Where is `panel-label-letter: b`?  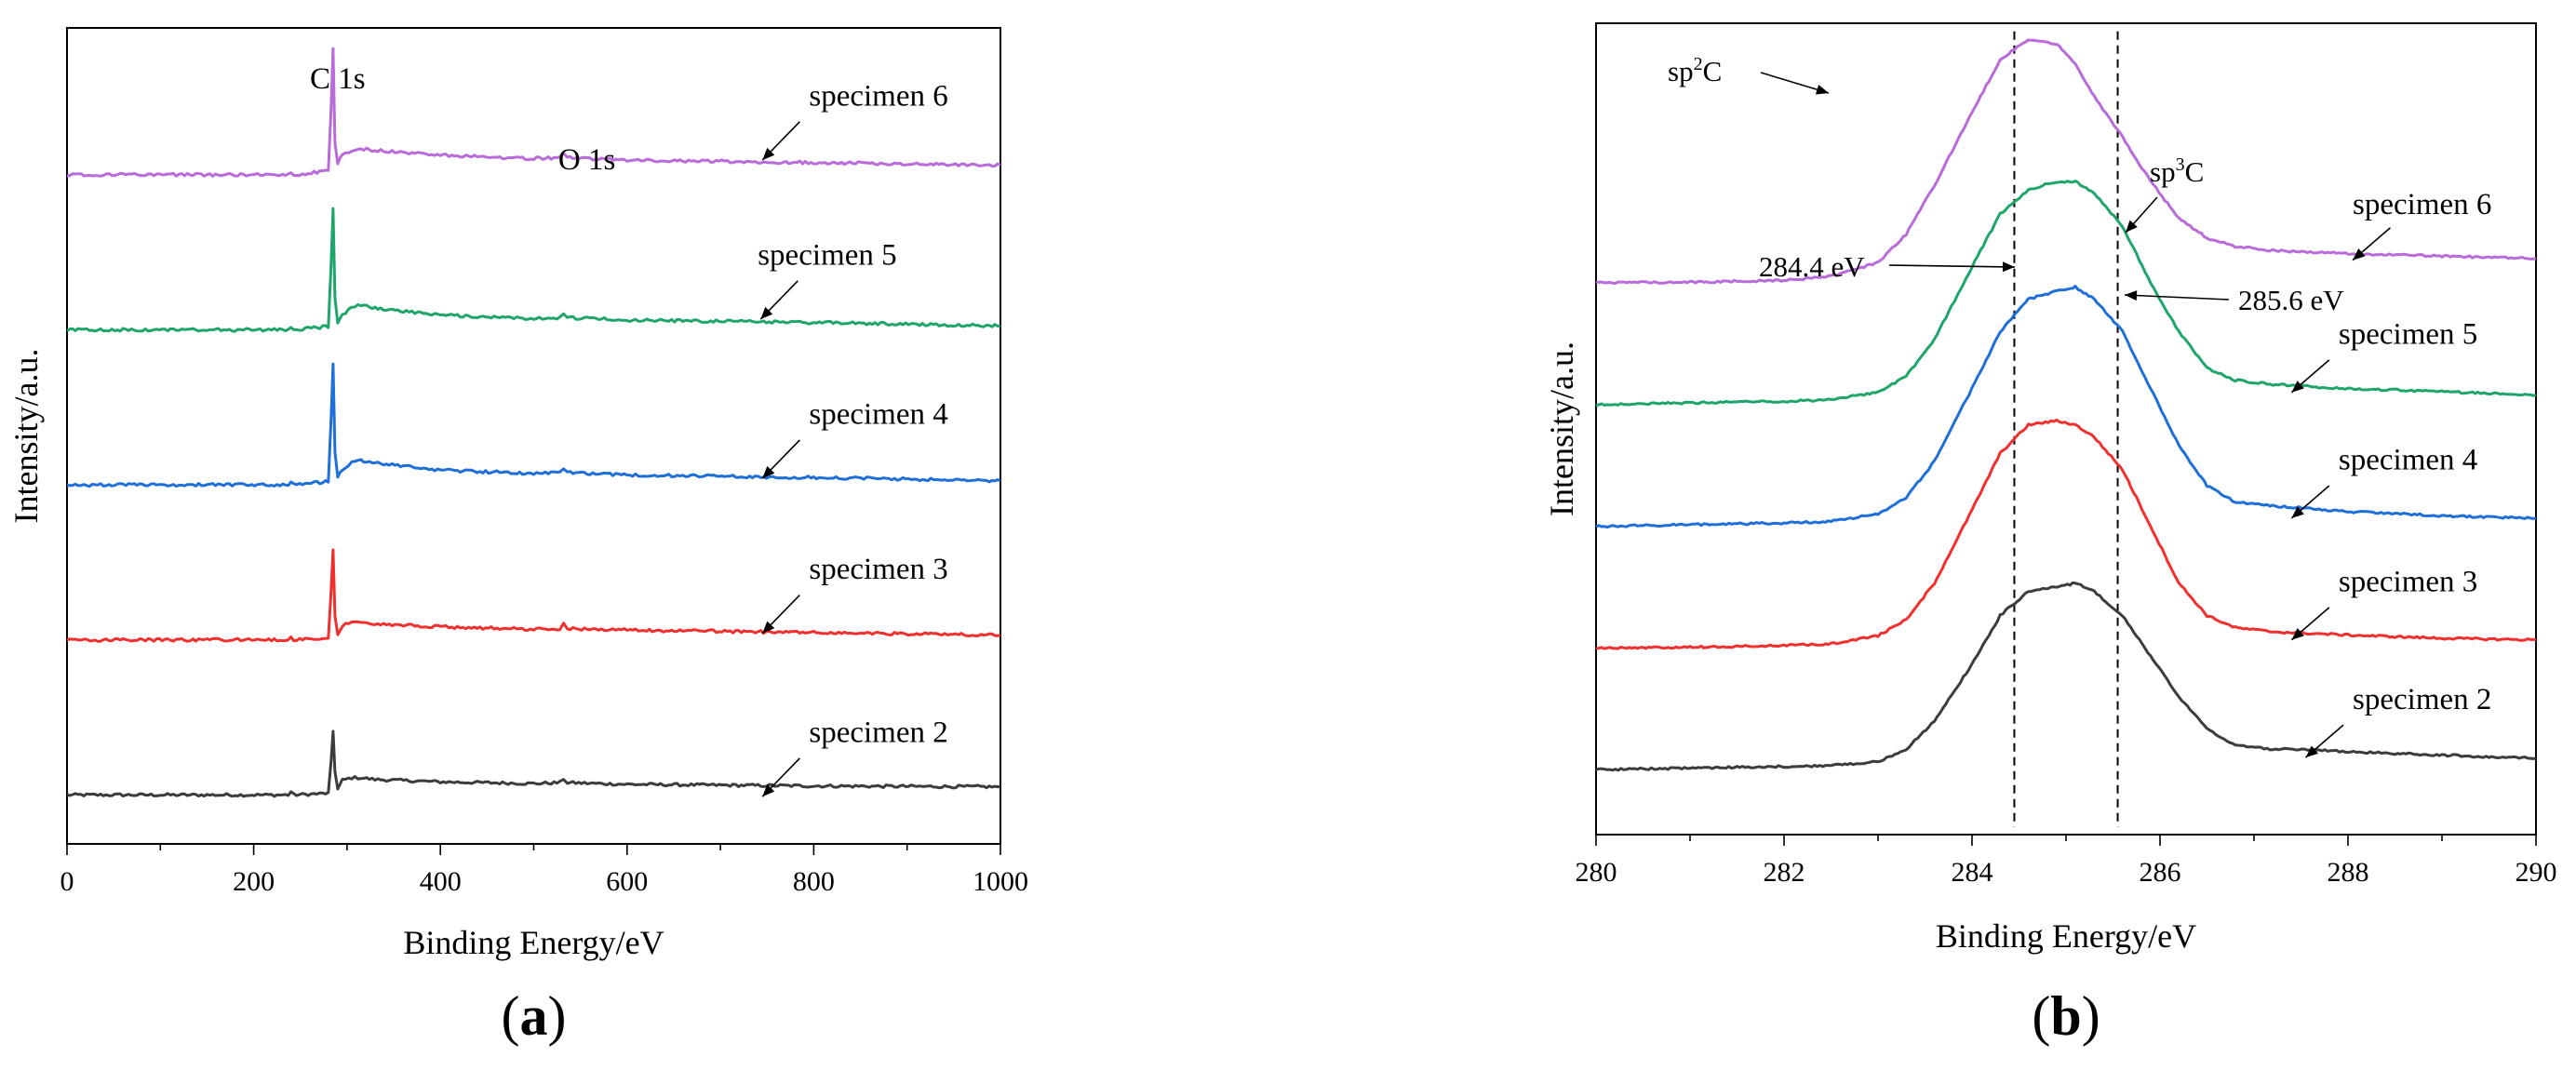
panel-label-letter: b is located at coordinates (2065, 1016).